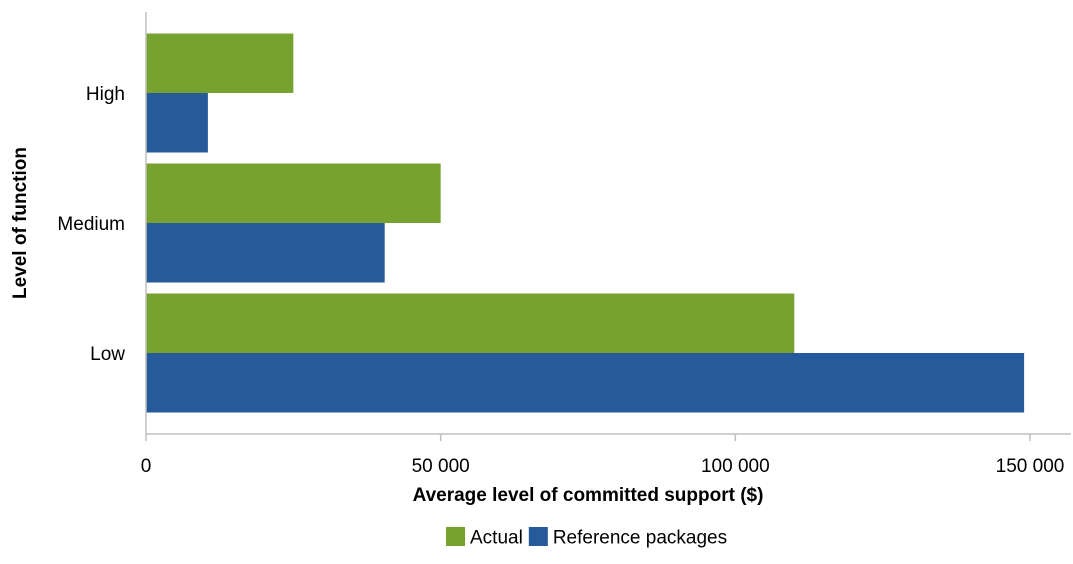 This screenshot has height=564, width=1073. I want to click on bar-low-actual, so click(470, 323).